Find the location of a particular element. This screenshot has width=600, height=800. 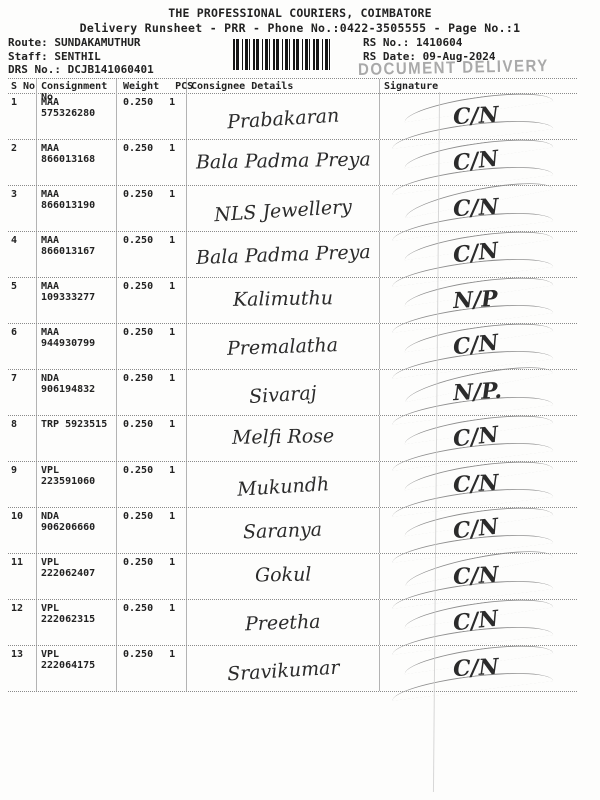

signature-cell: N/P. is located at coordinates (478, 391).